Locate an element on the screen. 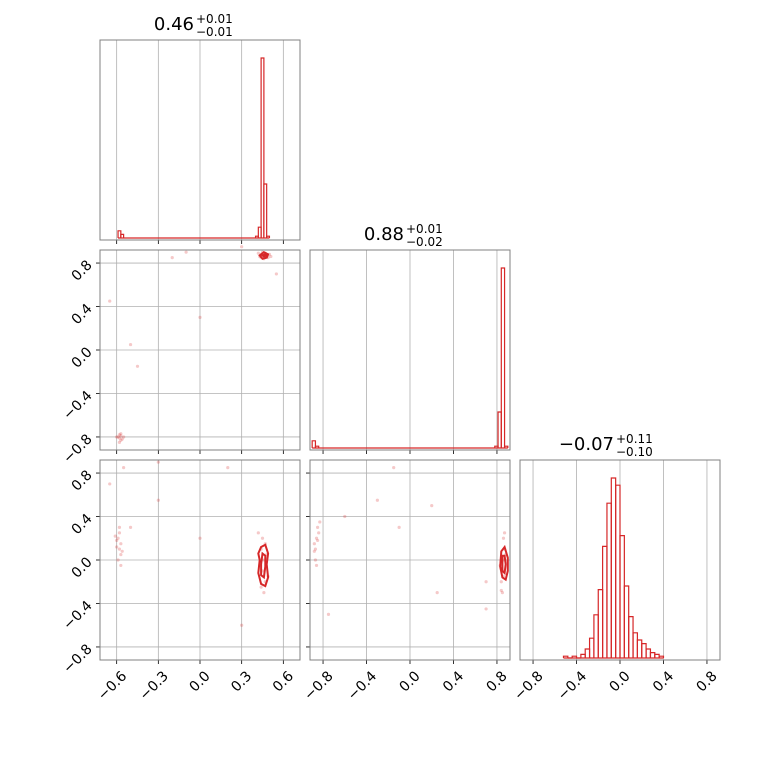  x-tick-label: −0.6 is located at coordinates (112, 685).